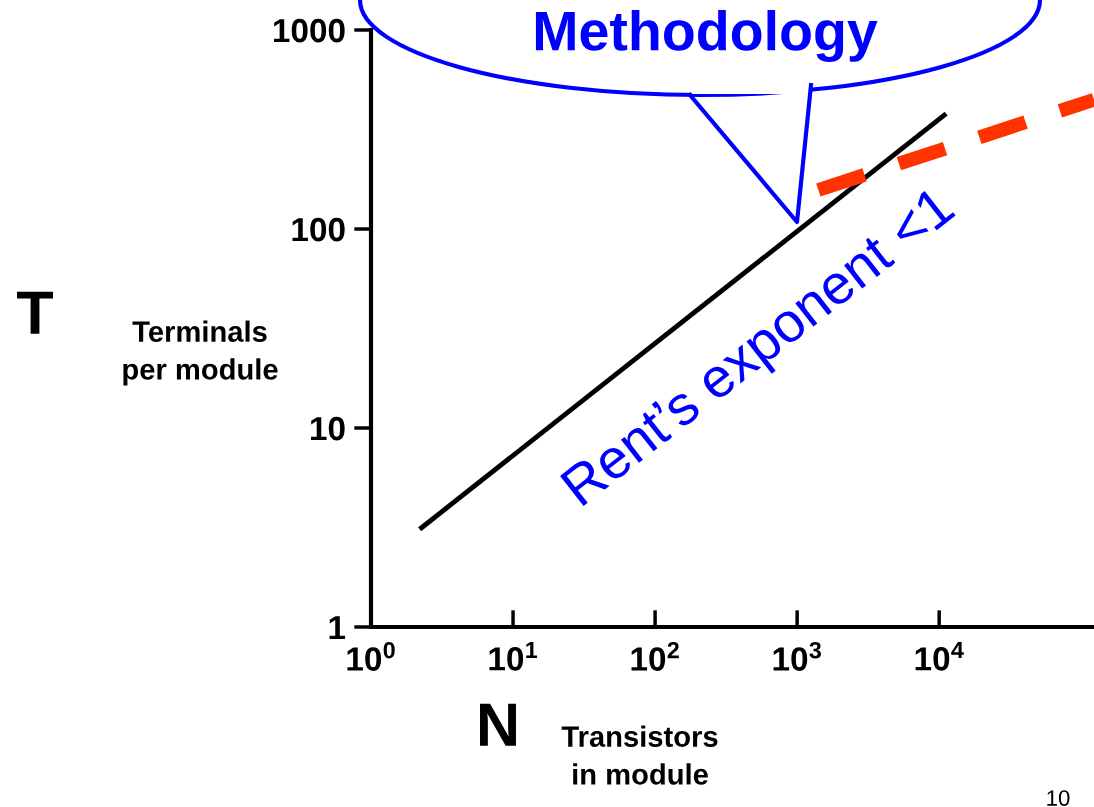 The image size is (1094, 807). Describe the element at coordinates (1058, 798) in the screenshot. I see `text: 10` at that location.